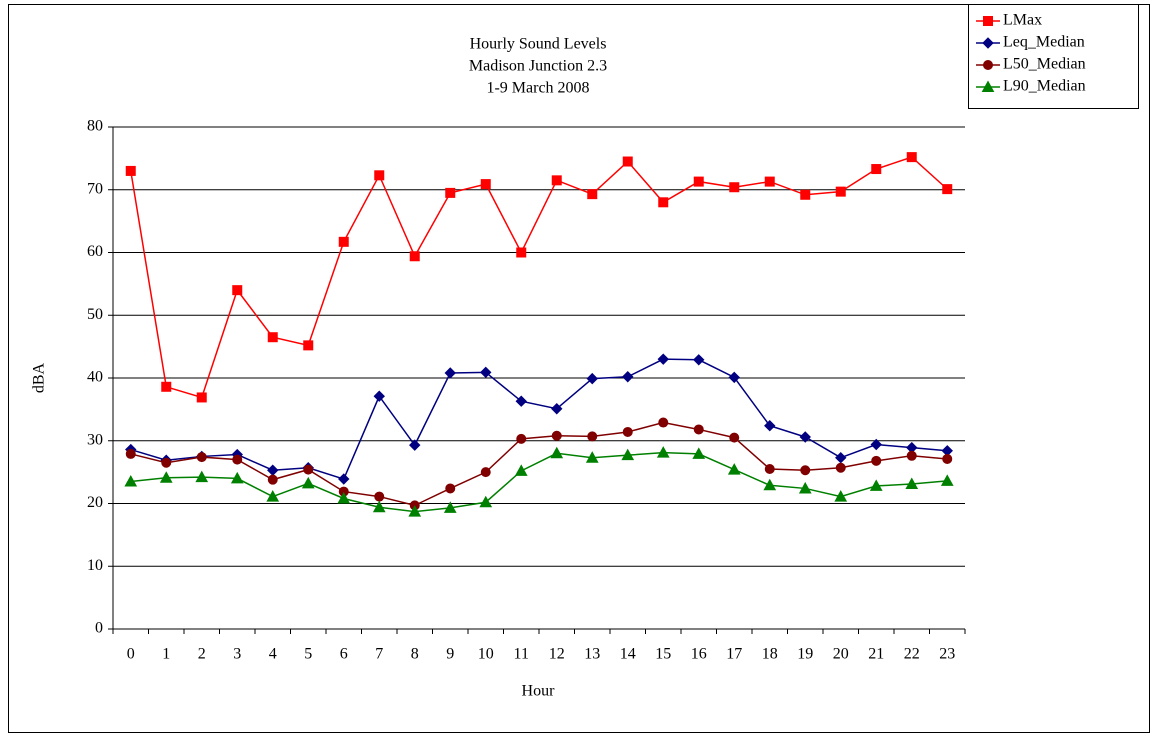 Image resolution: width=1151 pixels, height=734 pixels. Describe the element at coordinates (1022, 20) in the screenshot. I see `legend-label: LMax` at that location.